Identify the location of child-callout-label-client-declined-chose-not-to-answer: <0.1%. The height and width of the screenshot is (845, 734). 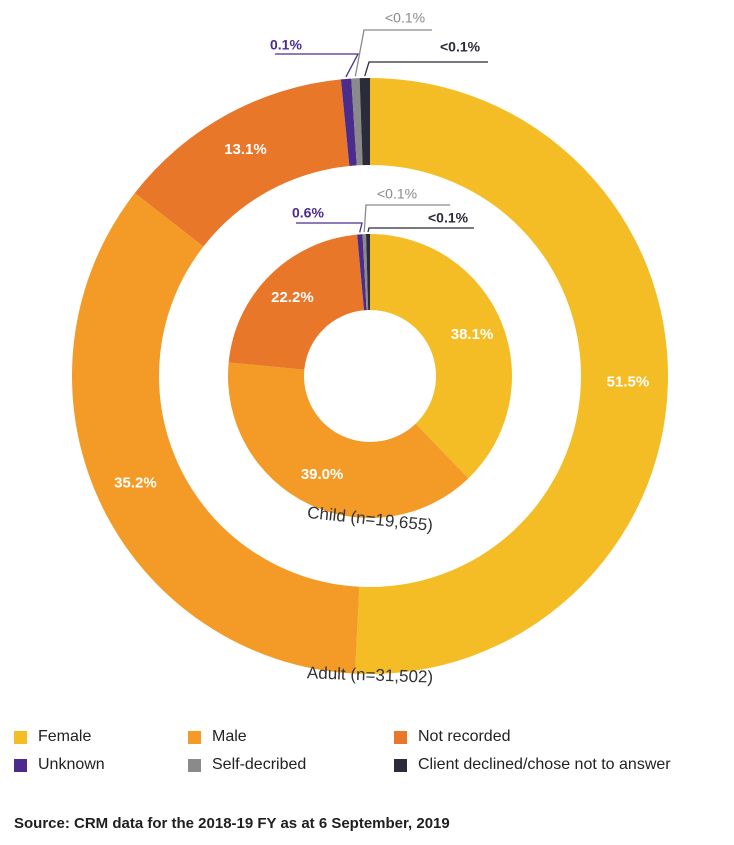
(448, 218).